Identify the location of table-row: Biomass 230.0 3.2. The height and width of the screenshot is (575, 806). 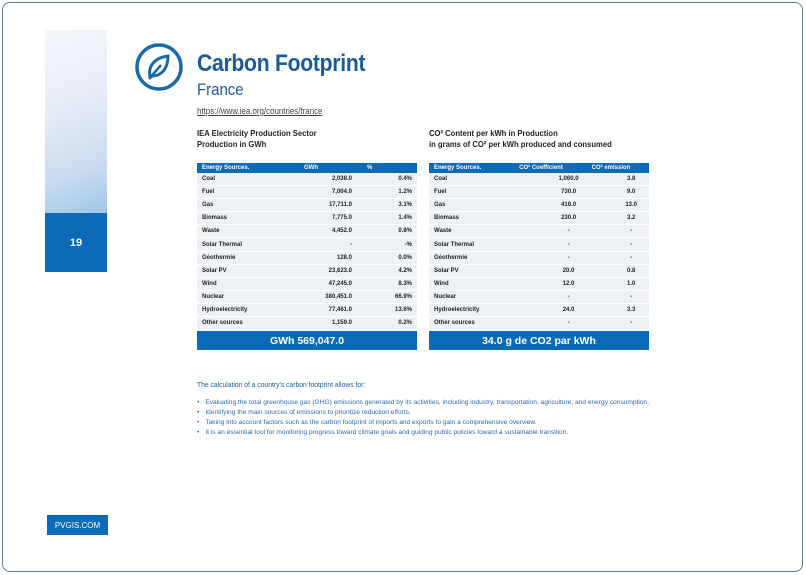
(539, 219).